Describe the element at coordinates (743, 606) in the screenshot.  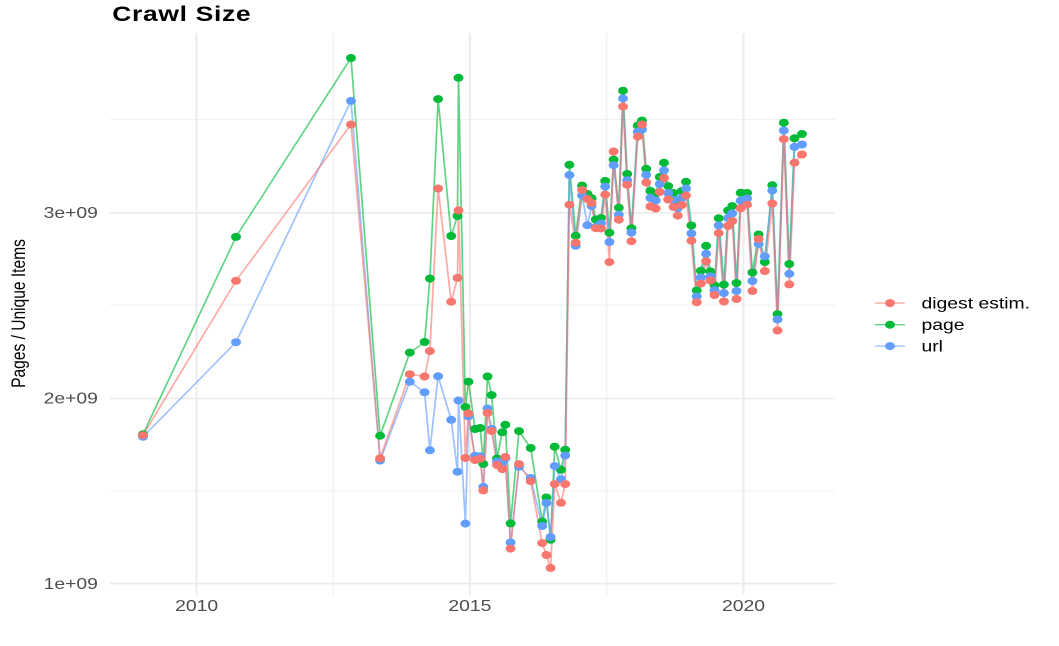
I see `svg-text: 2020` at that location.